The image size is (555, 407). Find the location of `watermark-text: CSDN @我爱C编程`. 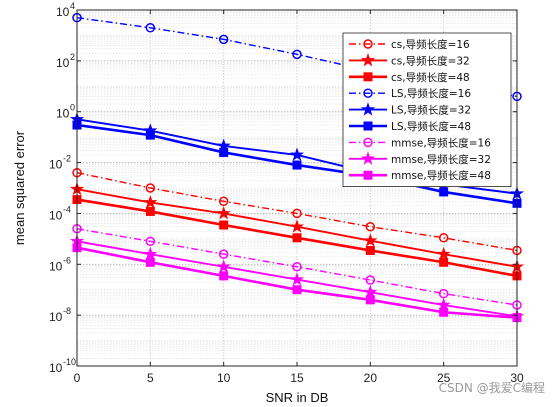

watermark-text: CSDN @我爱C编程 is located at coordinates (492, 387).